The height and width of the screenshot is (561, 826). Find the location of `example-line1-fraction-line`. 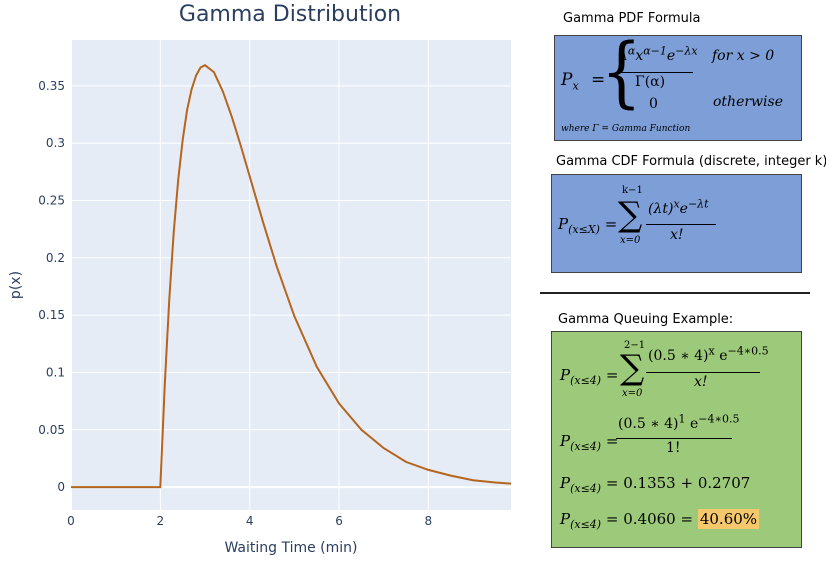

example-line1-fraction-line is located at coordinates (703, 372).